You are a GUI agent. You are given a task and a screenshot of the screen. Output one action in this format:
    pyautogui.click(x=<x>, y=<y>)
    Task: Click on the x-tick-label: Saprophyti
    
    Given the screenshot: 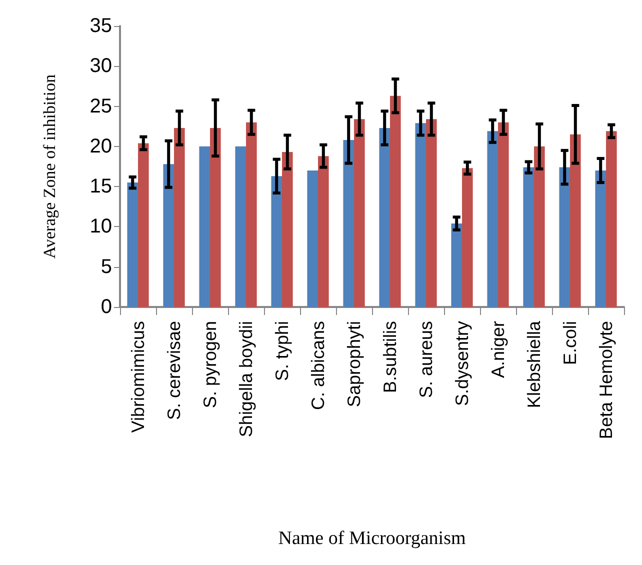 What is the action you would take?
    pyautogui.click(x=354, y=364)
    